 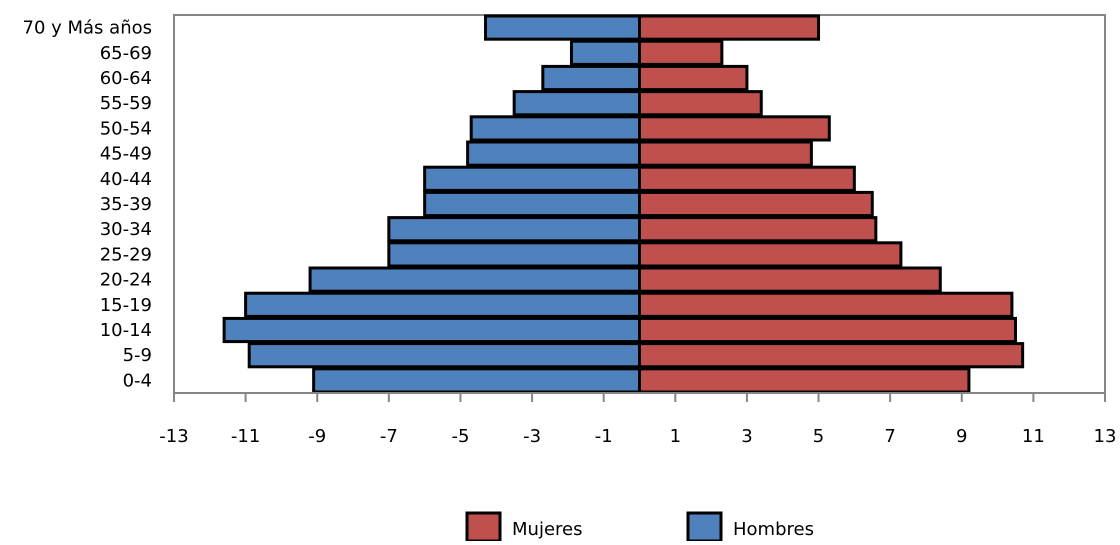 What do you see at coordinates (604, 436) in the screenshot?
I see `x-tick-label: -1` at bounding box center [604, 436].